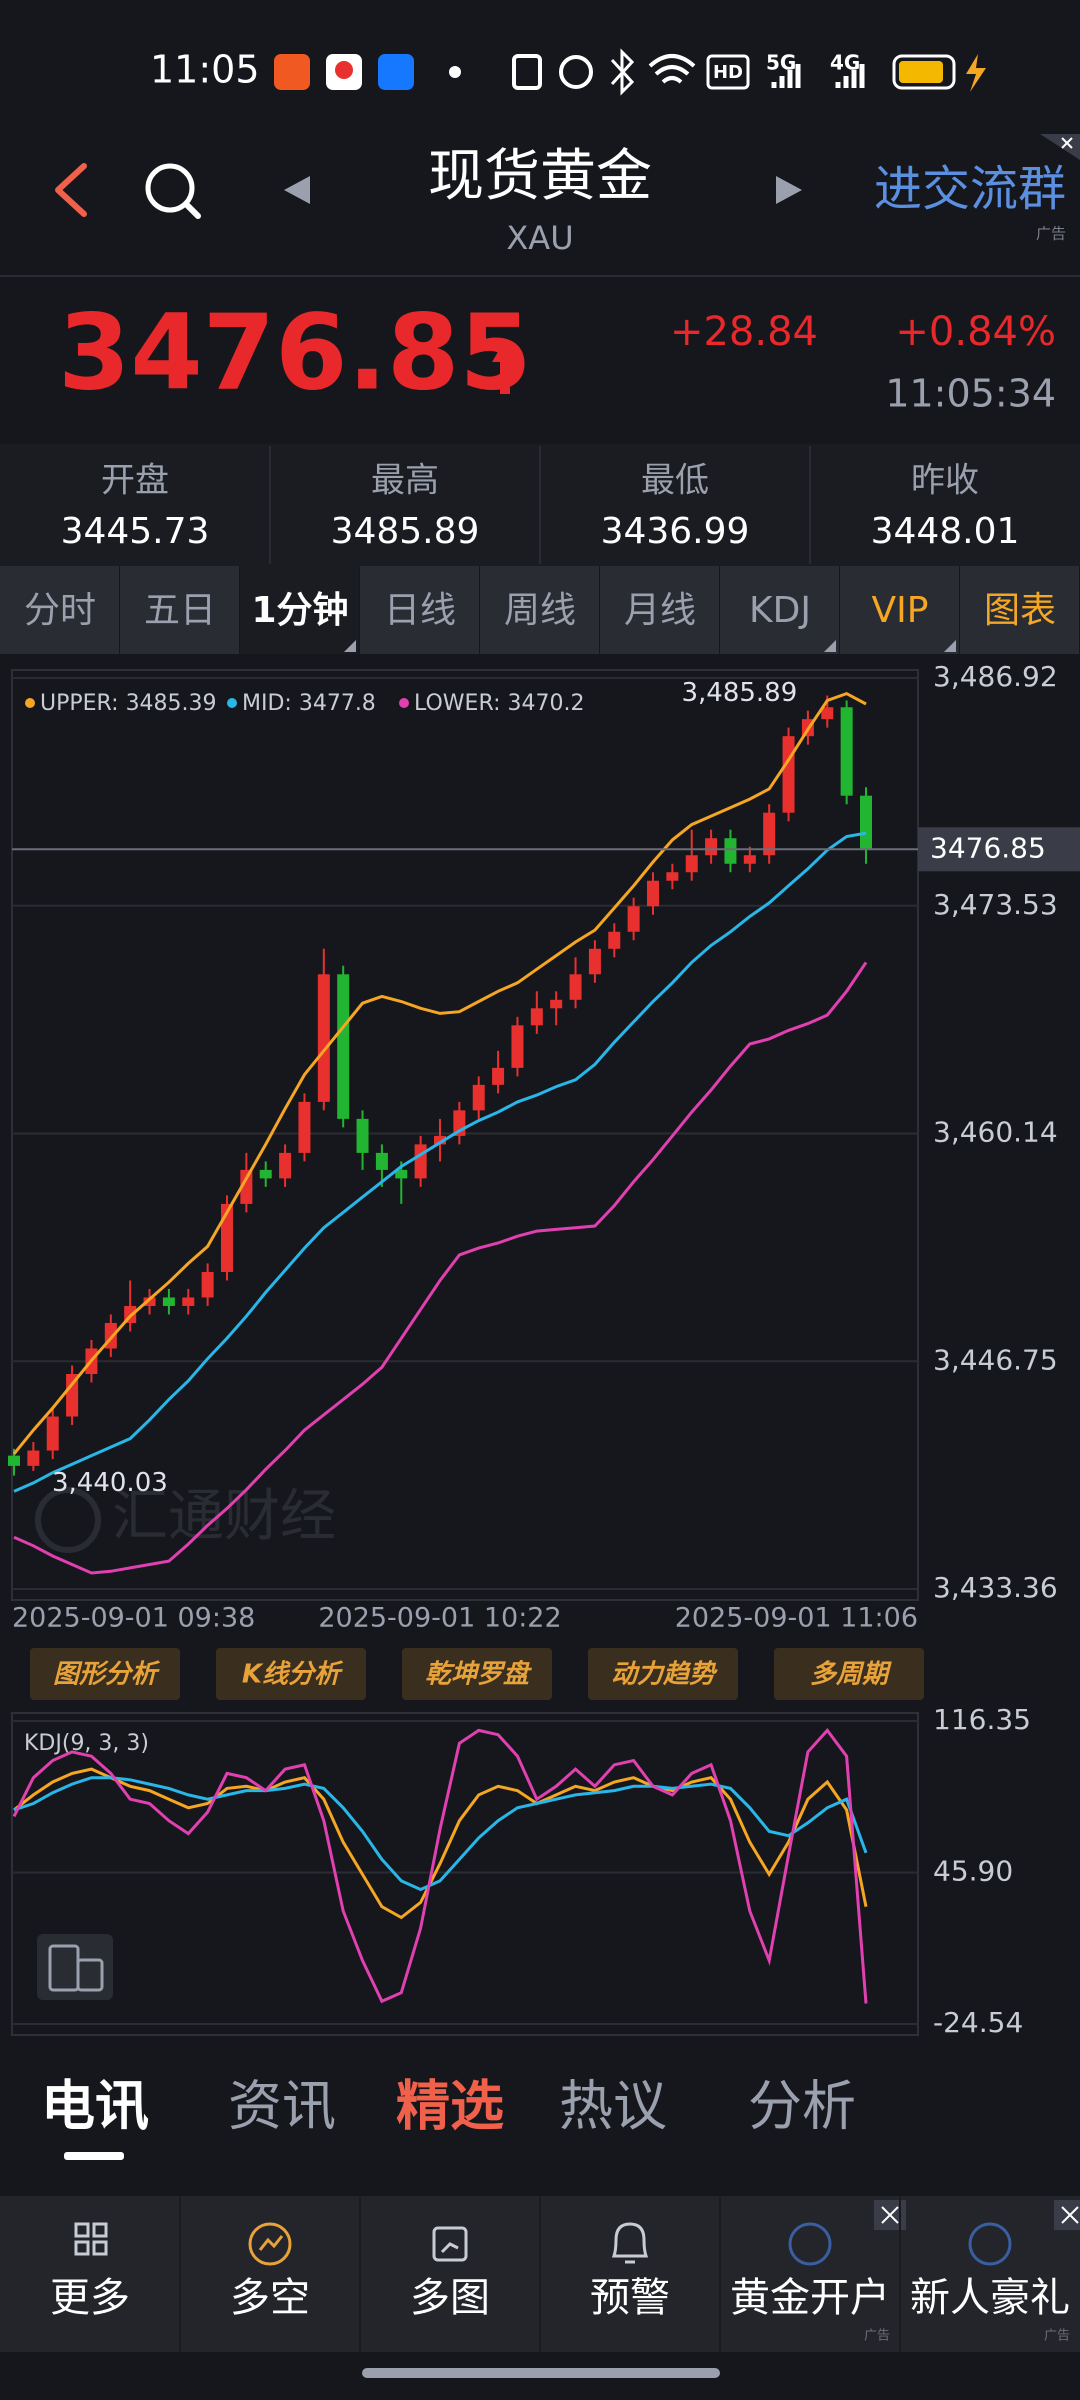 This screenshot has height=2400, width=1080. Describe the element at coordinates (810, 2298) in the screenshot. I see `nav-label: 黄金开户` at that location.